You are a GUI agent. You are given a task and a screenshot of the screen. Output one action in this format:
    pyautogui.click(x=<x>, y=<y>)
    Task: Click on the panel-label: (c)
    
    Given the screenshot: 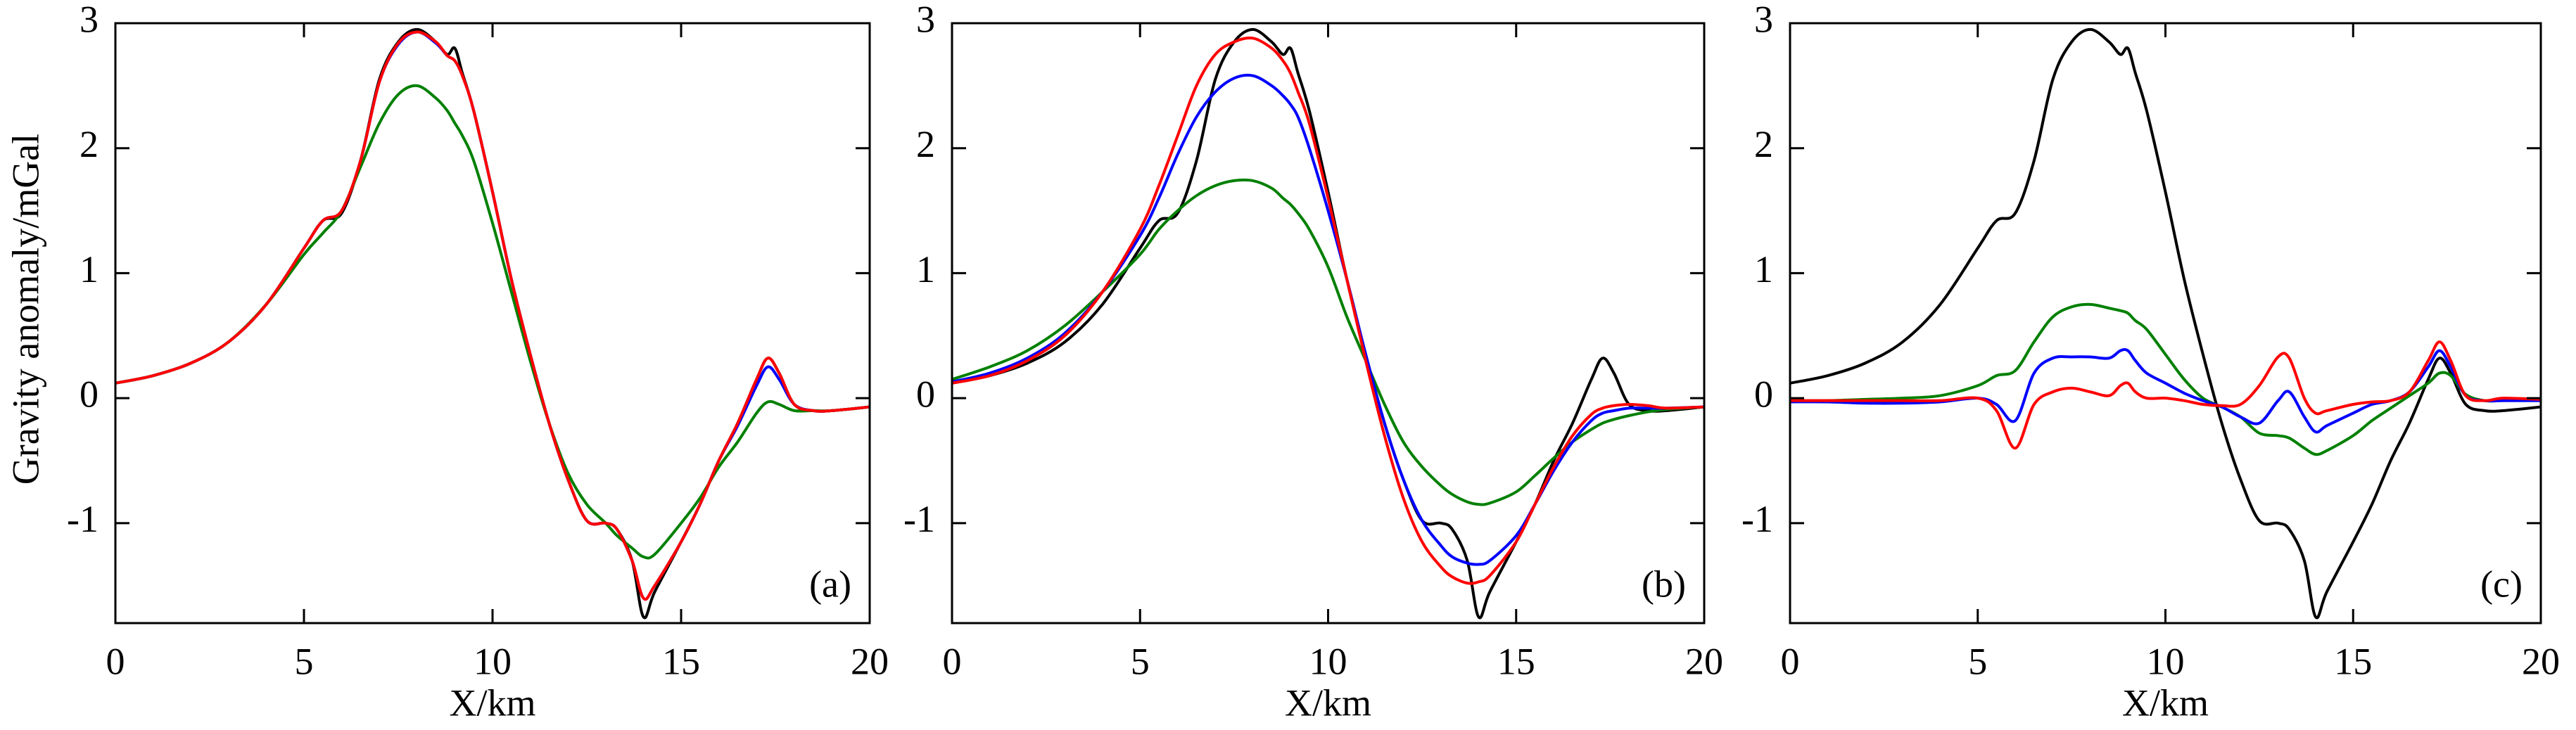 What is the action you would take?
    pyautogui.click(x=2501, y=584)
    